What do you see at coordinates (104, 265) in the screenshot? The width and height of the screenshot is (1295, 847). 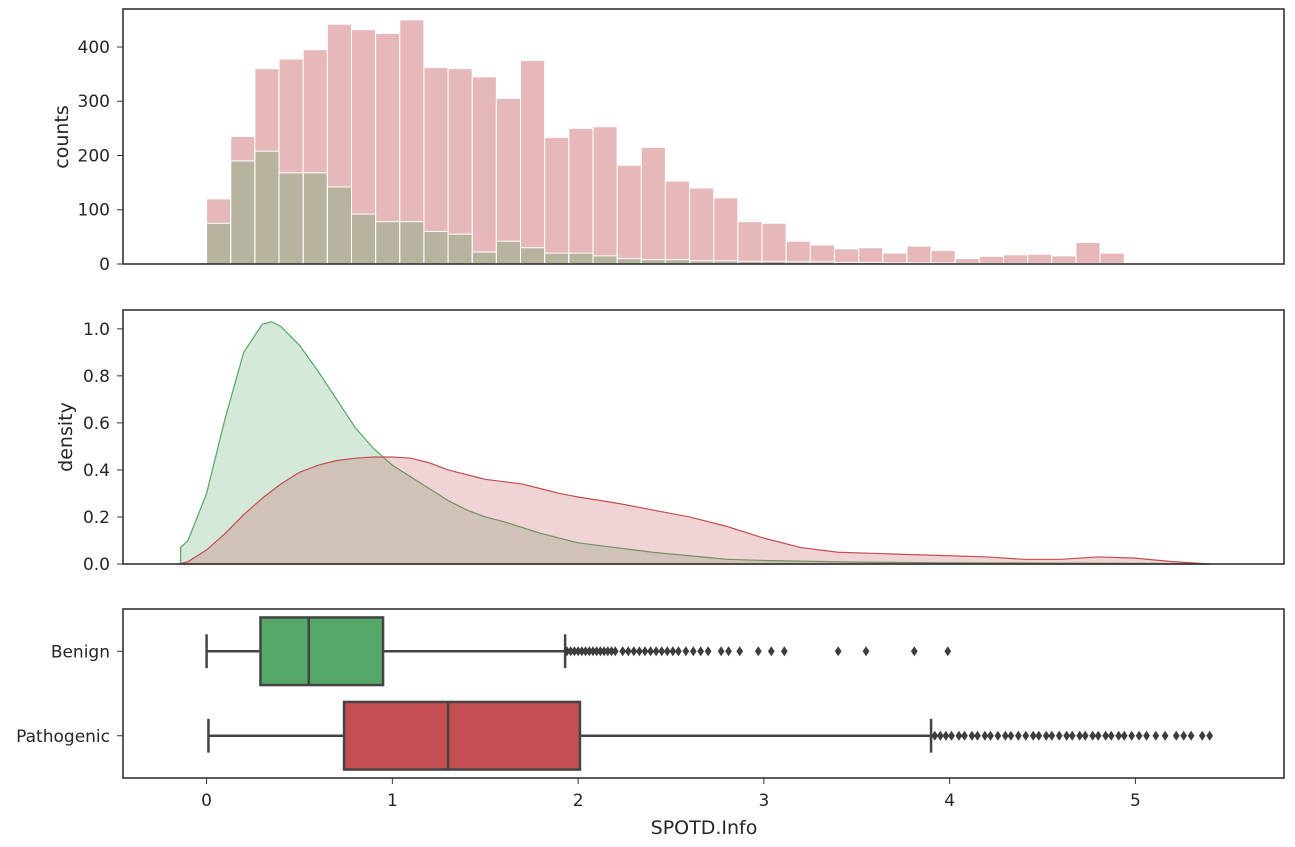 I see `y-tick-label: 0` at bounding box center [104, 265].